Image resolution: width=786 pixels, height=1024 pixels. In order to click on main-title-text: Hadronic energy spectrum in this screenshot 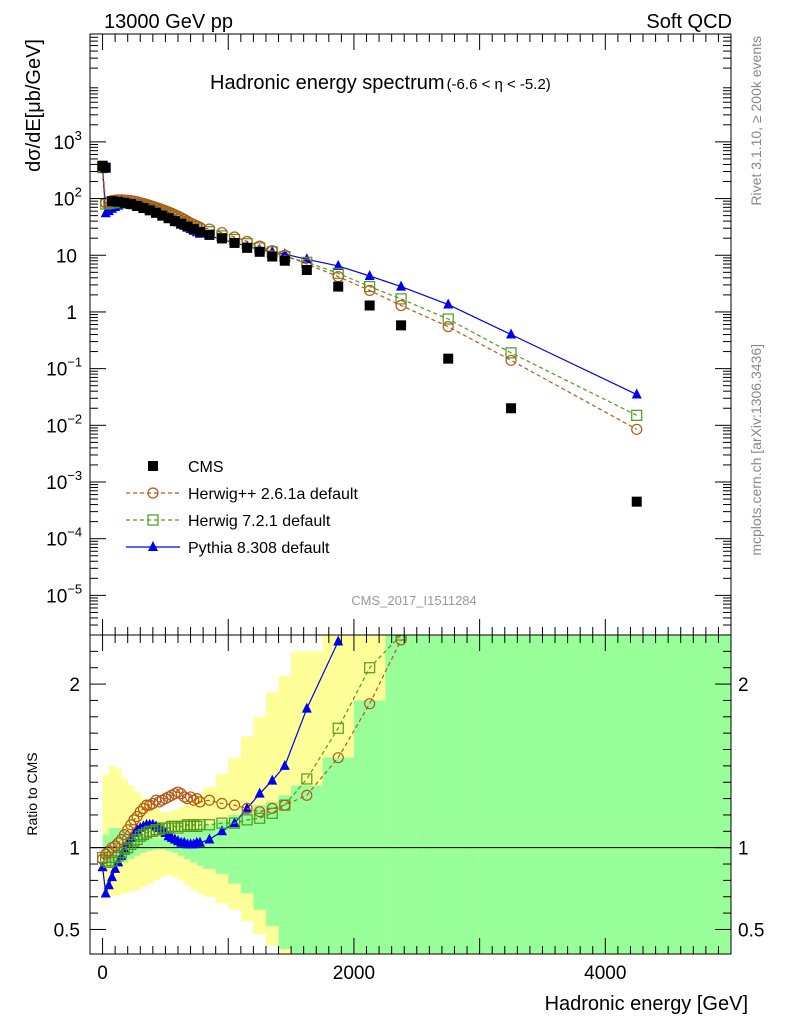, I will do `click(327, 83)`.